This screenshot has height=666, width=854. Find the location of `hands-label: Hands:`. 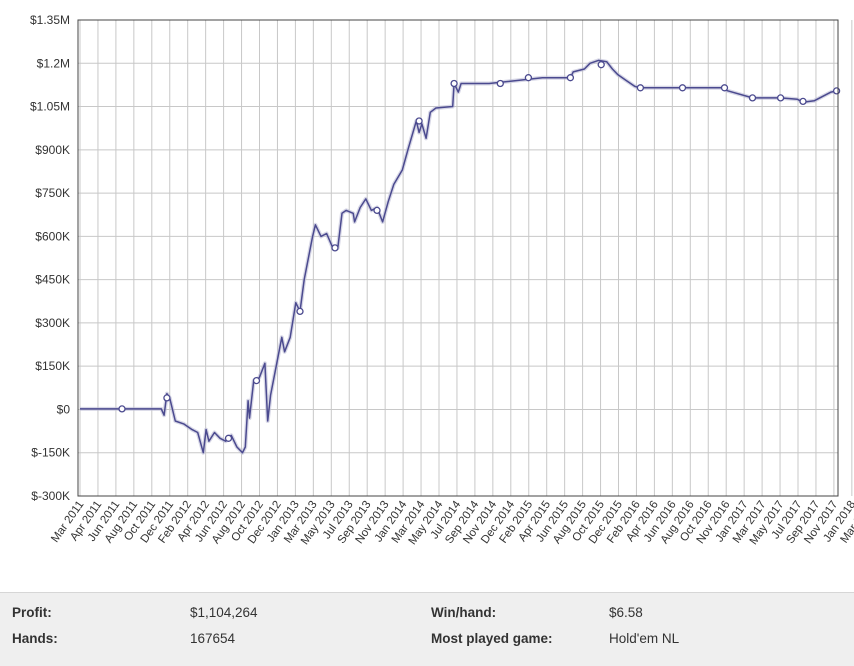

hands-label: Hands: is located at coordinates (35, 638).